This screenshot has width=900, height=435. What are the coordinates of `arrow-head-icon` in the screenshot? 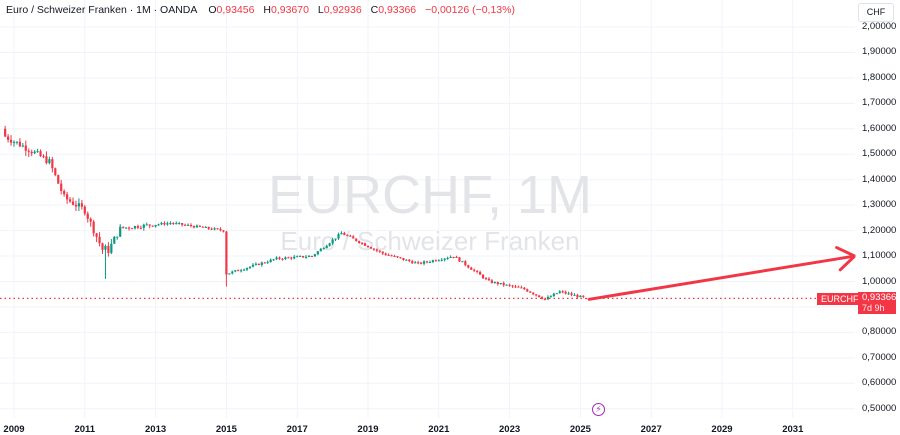 It's located at (846, 259).